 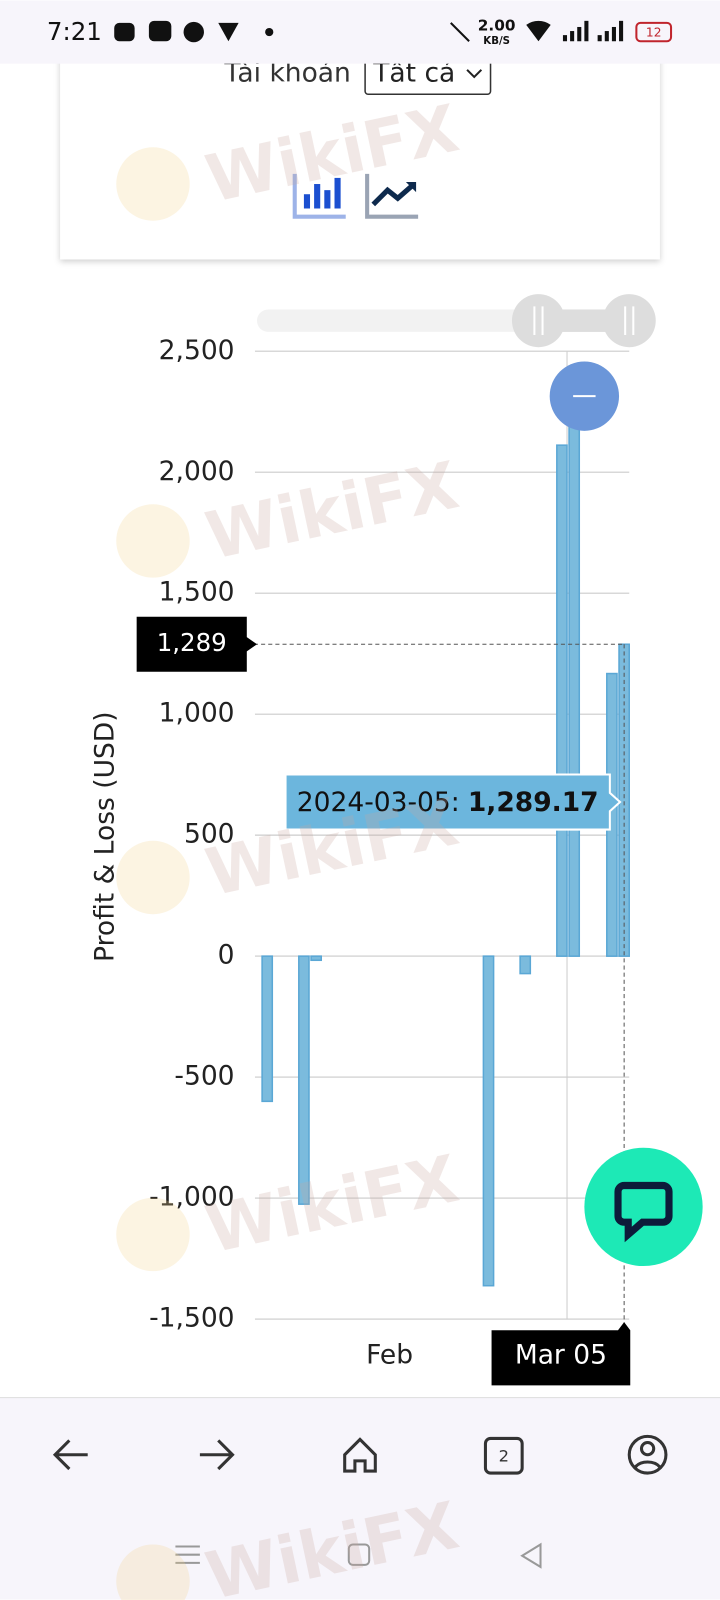 What do you see at coordinates (191, 1318) in the screenshot?
I see `y-tick-label: -1,500` at bounding box center [191, 1318].